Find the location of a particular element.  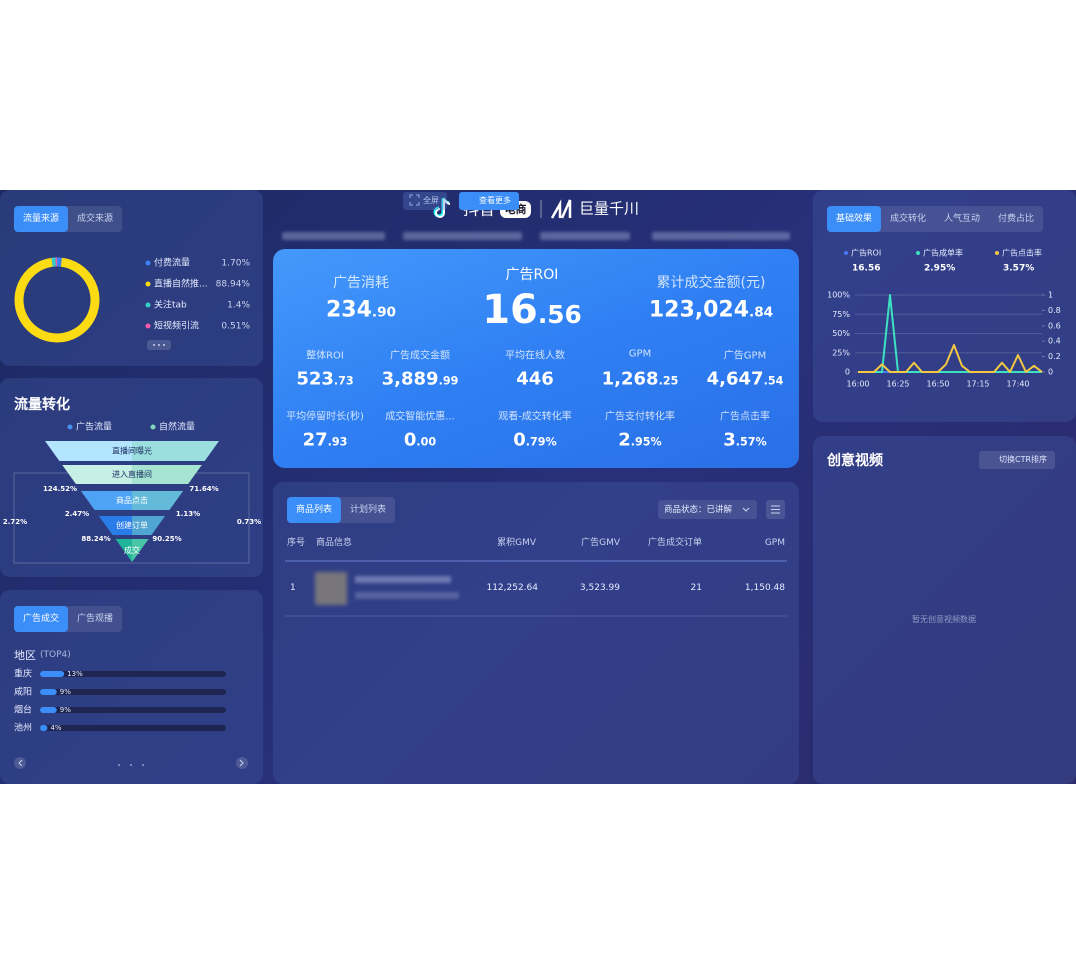

legend-label: 广告成单率 is located at coordinates (943, 253).